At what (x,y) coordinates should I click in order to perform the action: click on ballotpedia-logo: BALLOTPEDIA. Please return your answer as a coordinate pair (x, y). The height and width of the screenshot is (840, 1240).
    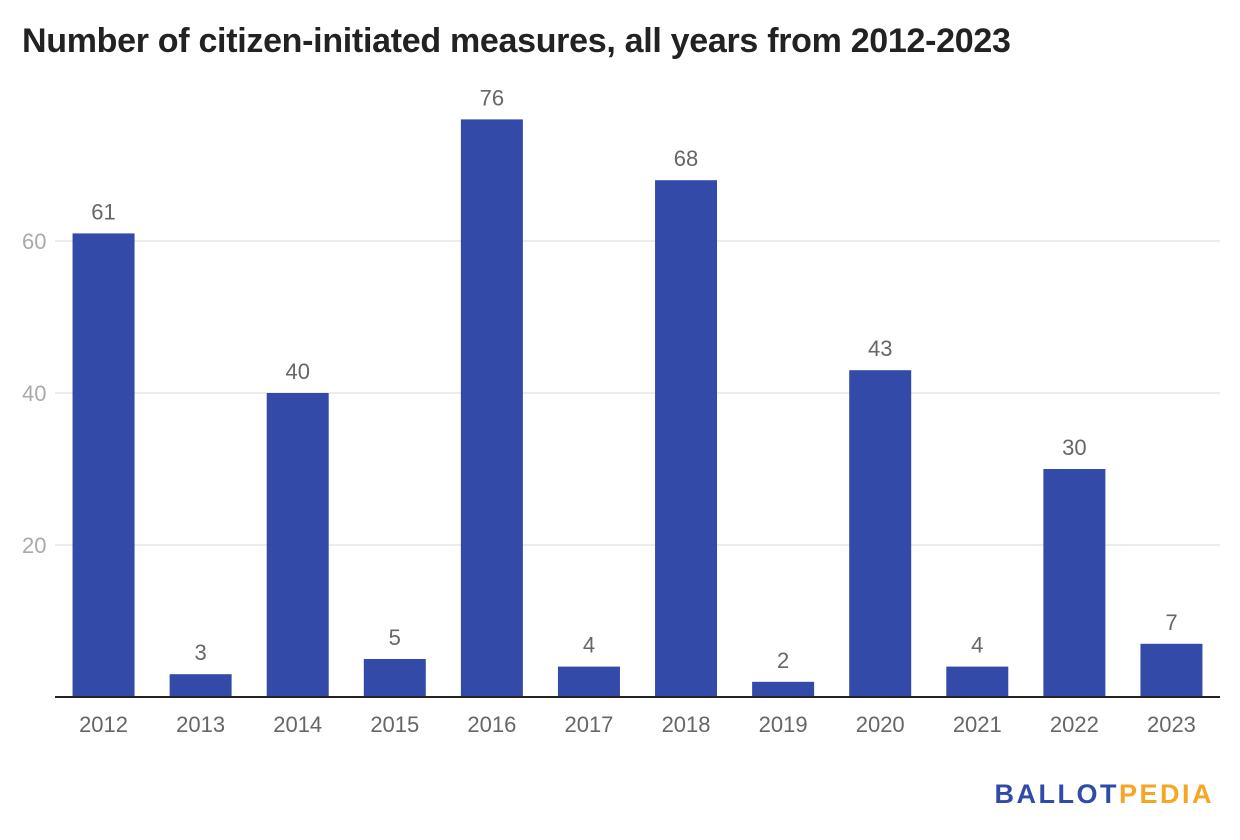
    Looking at the image, I should click on (1104, 794).